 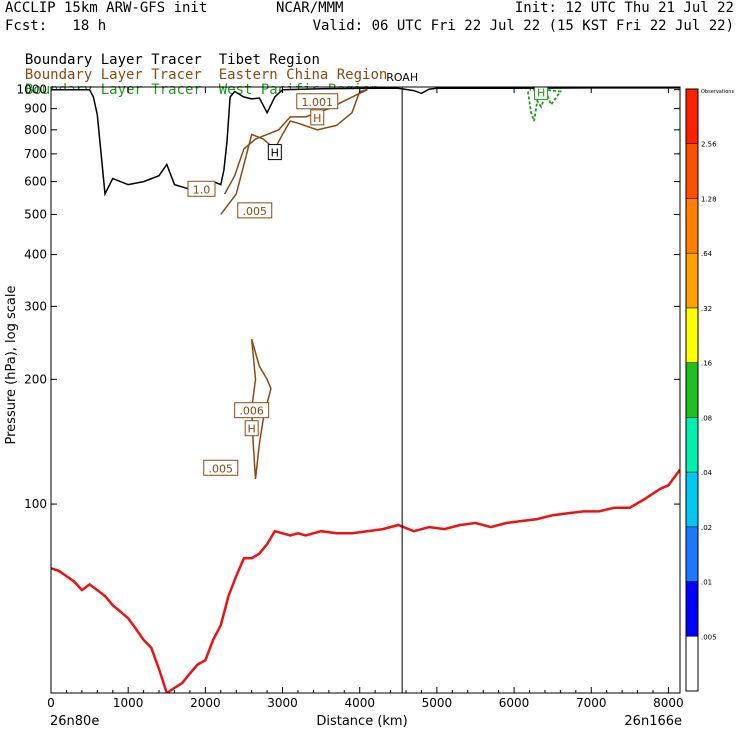 What do you see at coordinates (35, 306) in the screenshot?
I see `y-tick-label-2: 300` at bounding box center [35, 306].